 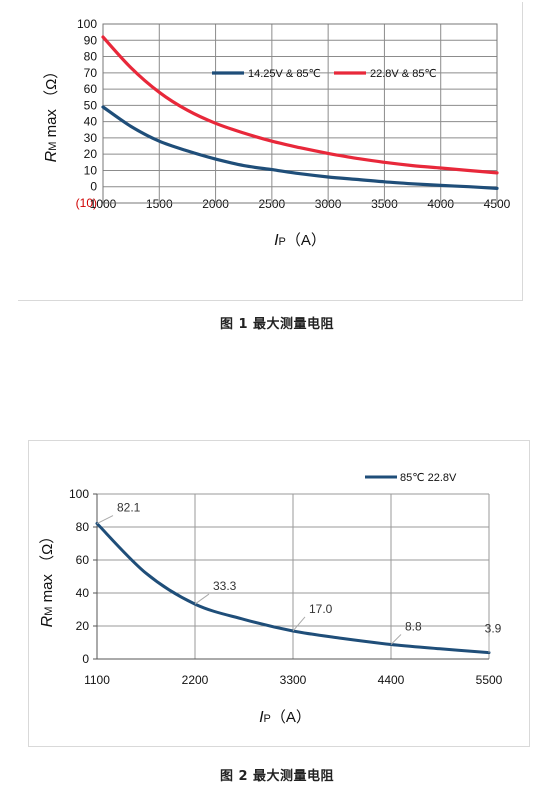 I want to click on x-tick-label: 1000, so click(x=103, y=204).